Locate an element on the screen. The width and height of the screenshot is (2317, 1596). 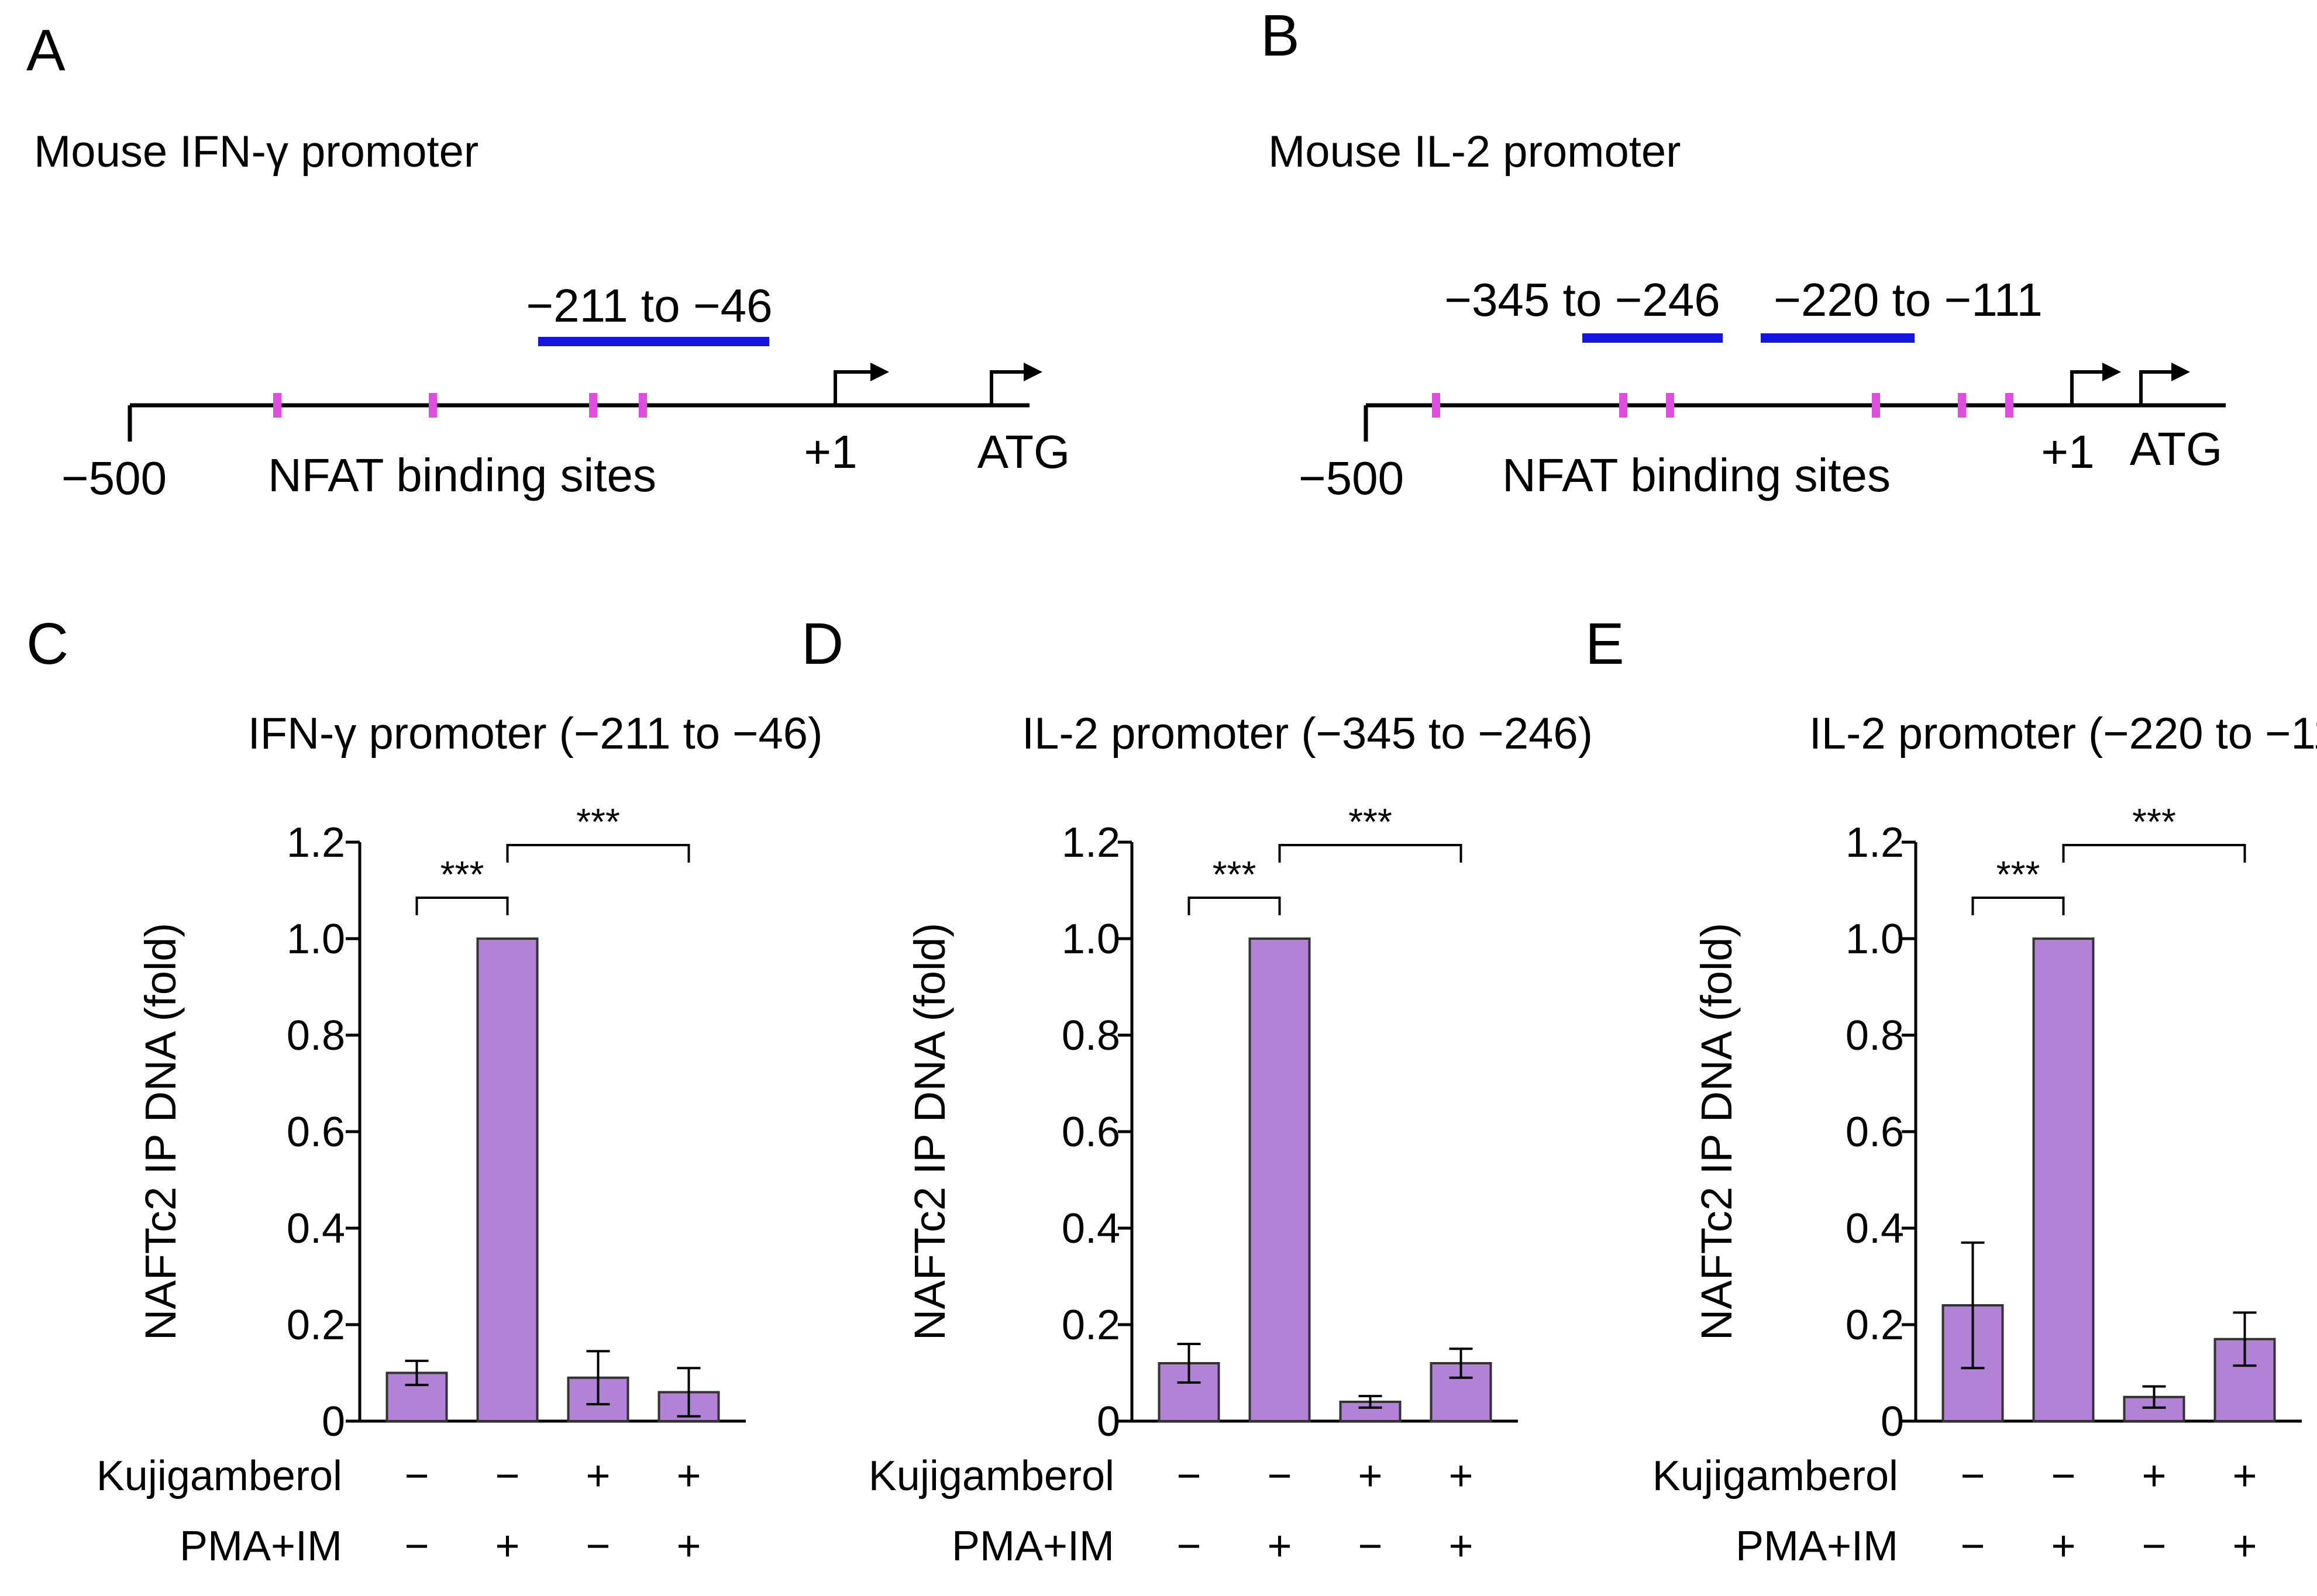
panel-letter-e: E is located at coordinates (1604, 644).